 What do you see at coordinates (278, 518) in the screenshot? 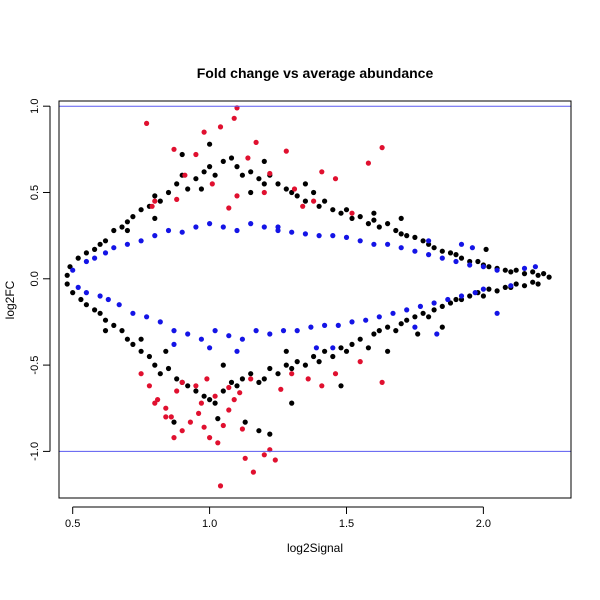
I see `x-axis: 0.5 1.0 1.5 2.0` at bounding box center [278, 518].